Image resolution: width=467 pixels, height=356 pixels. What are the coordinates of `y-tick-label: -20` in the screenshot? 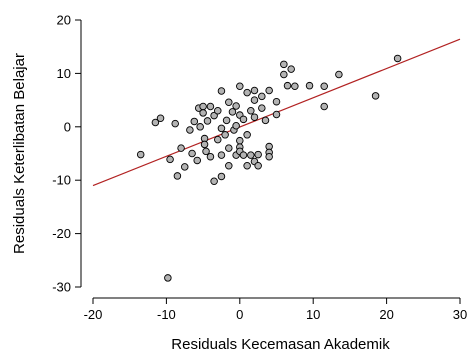 It's located at (61, 233).